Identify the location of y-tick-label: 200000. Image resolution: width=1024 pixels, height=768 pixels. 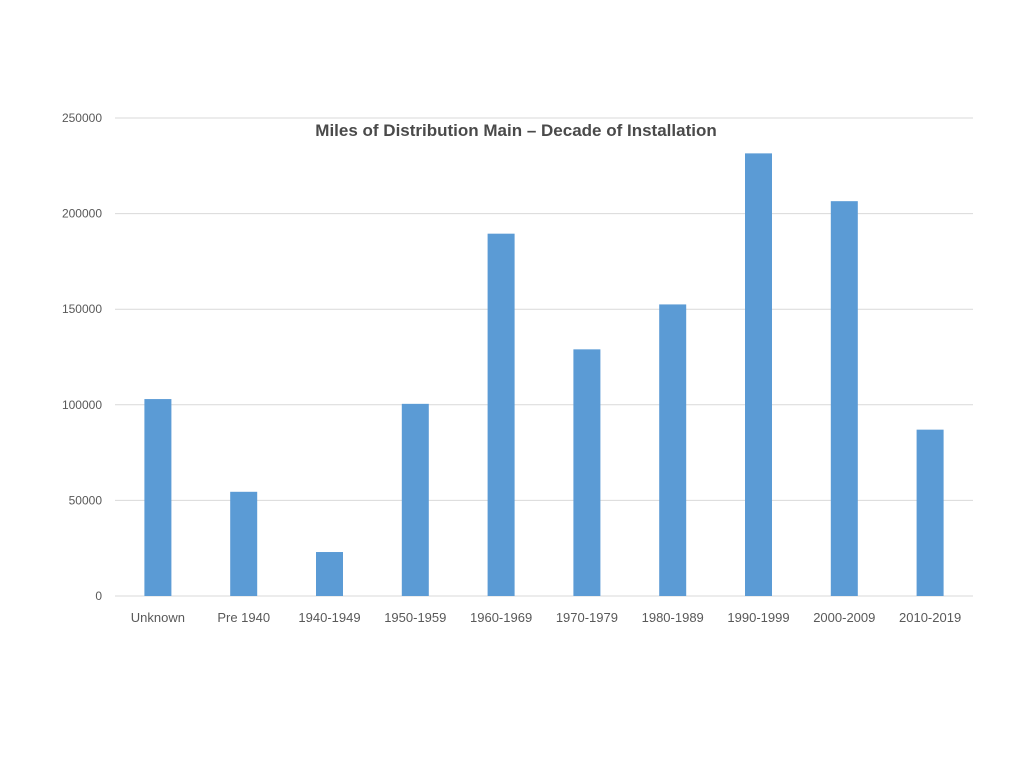
(82, 214).